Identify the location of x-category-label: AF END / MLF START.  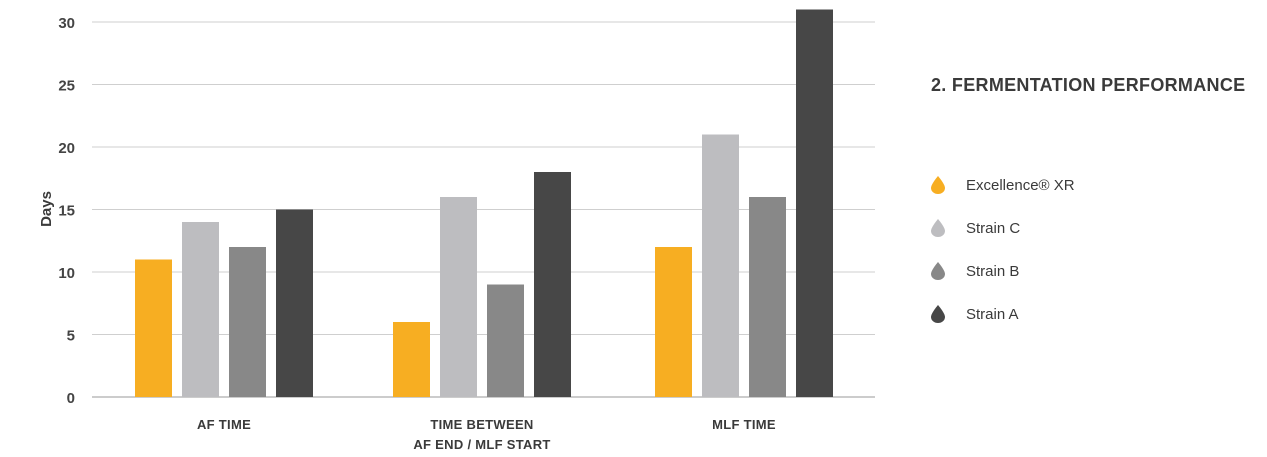
(481, 444).